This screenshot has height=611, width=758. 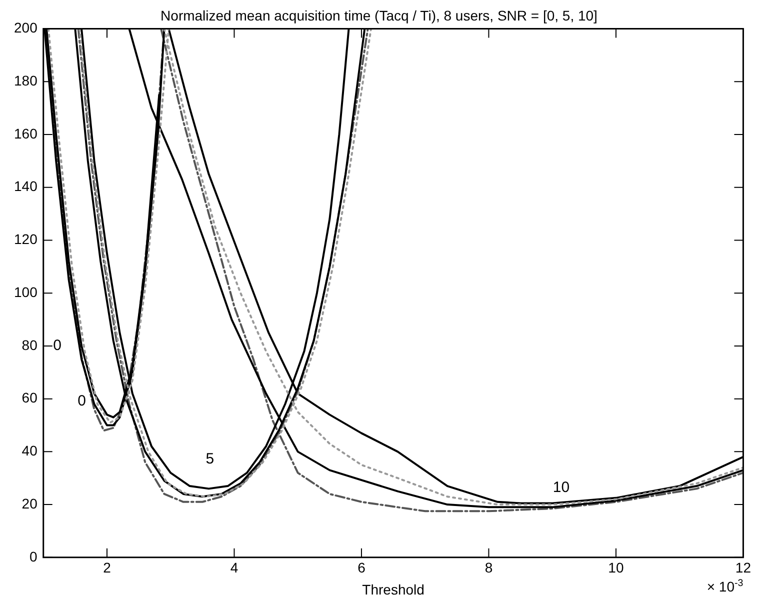 What do you see at coordinates (30, 450) in the screenshot?
I see `y-tick-label: 40` at bounding box center [30, 450].